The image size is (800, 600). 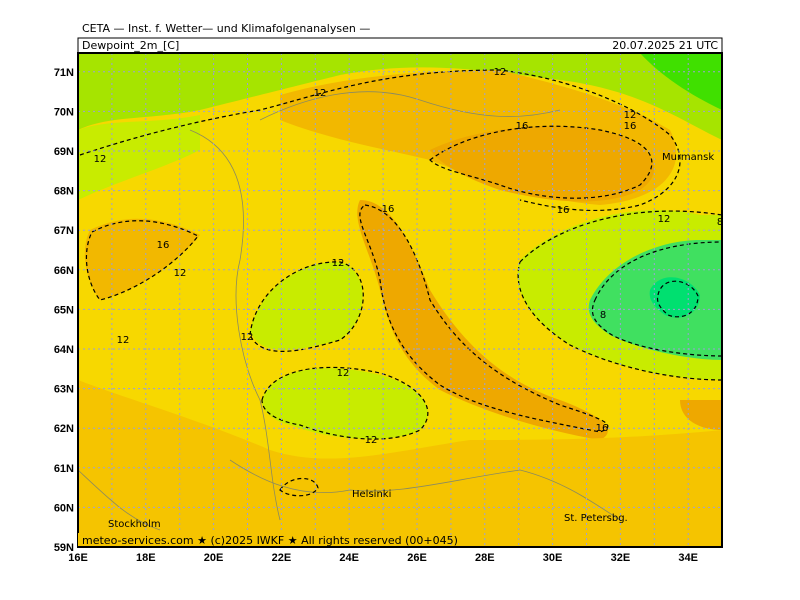 I want to click on x-tick-label: 22E, so click(x=282, y=558).